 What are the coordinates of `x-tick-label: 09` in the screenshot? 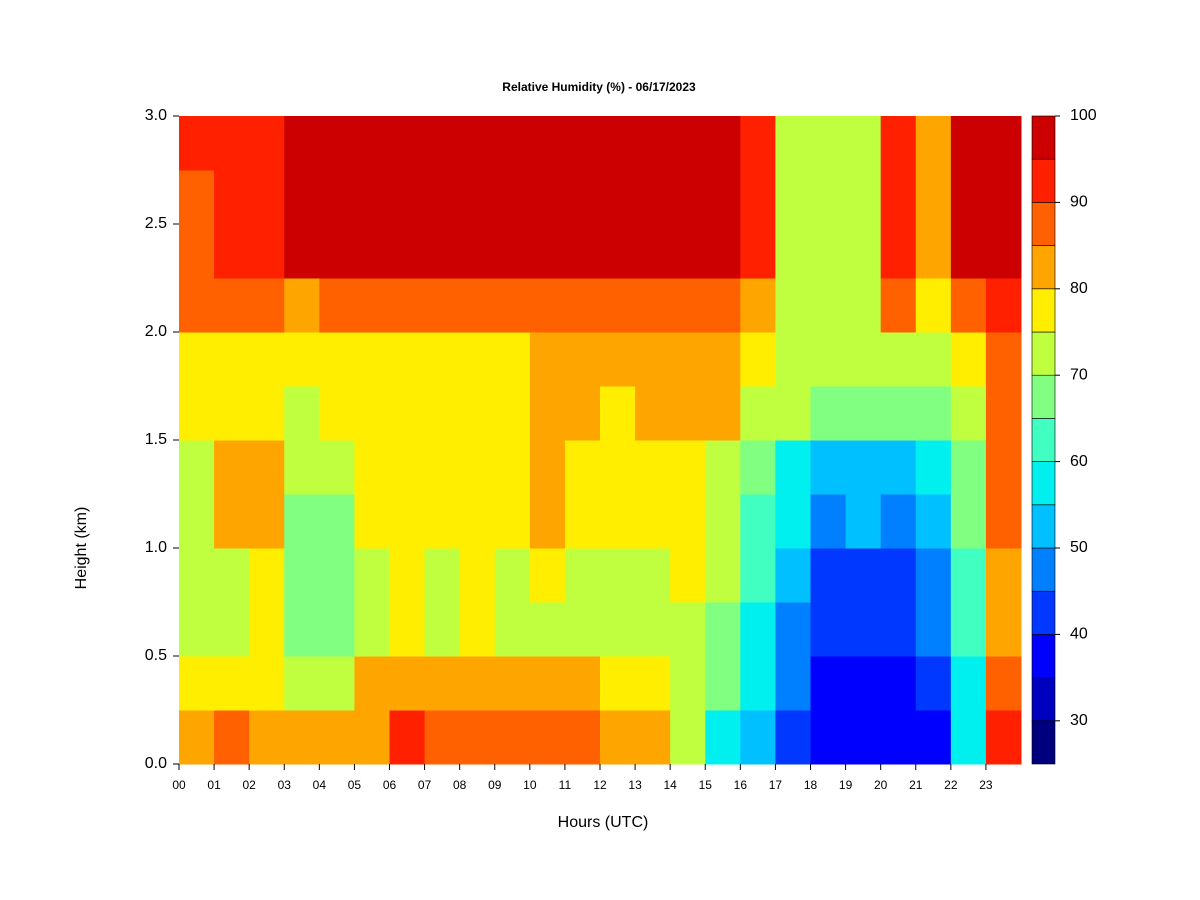 It's located at (495, 785).